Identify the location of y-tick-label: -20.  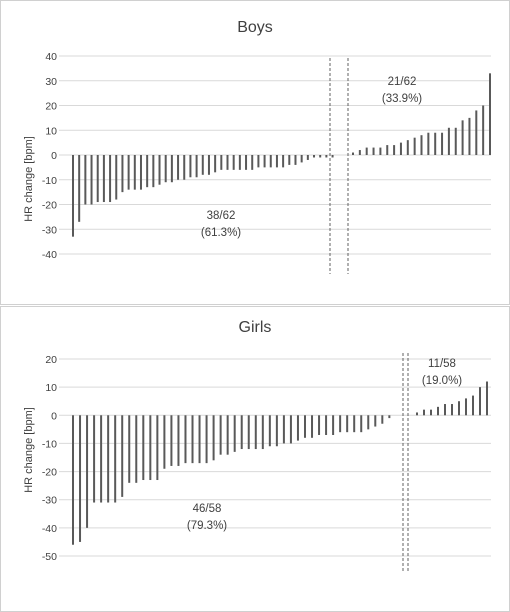
(49, 473).